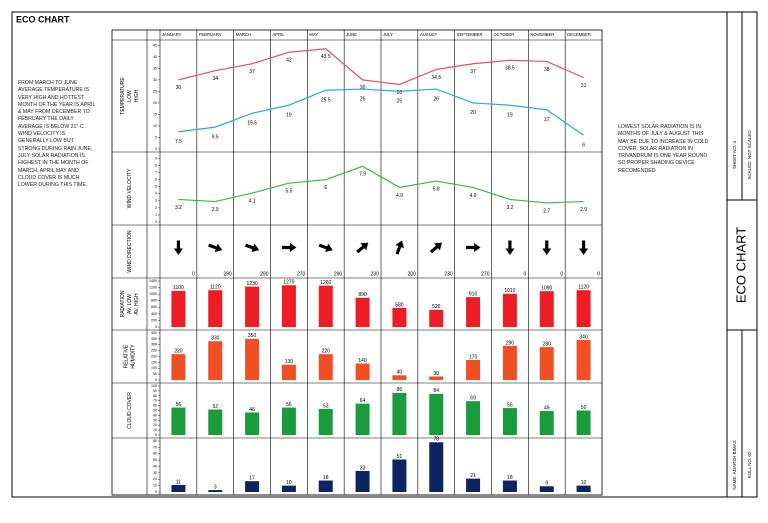  Describe the element at coordinates (179, 405) in the screenshot. I see `data-label: 56` at that location.